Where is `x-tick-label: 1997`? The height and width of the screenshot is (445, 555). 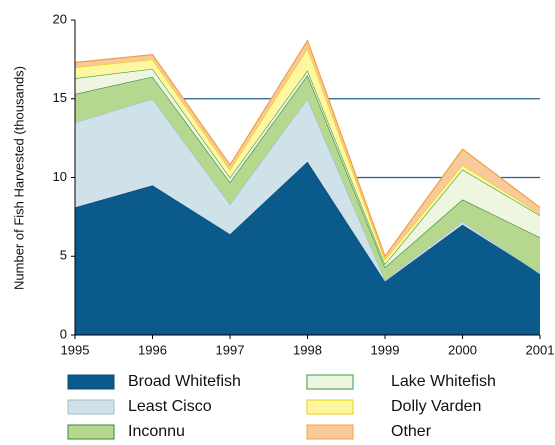 x-tick-label: 1997 is located at coordinates (230, 349).